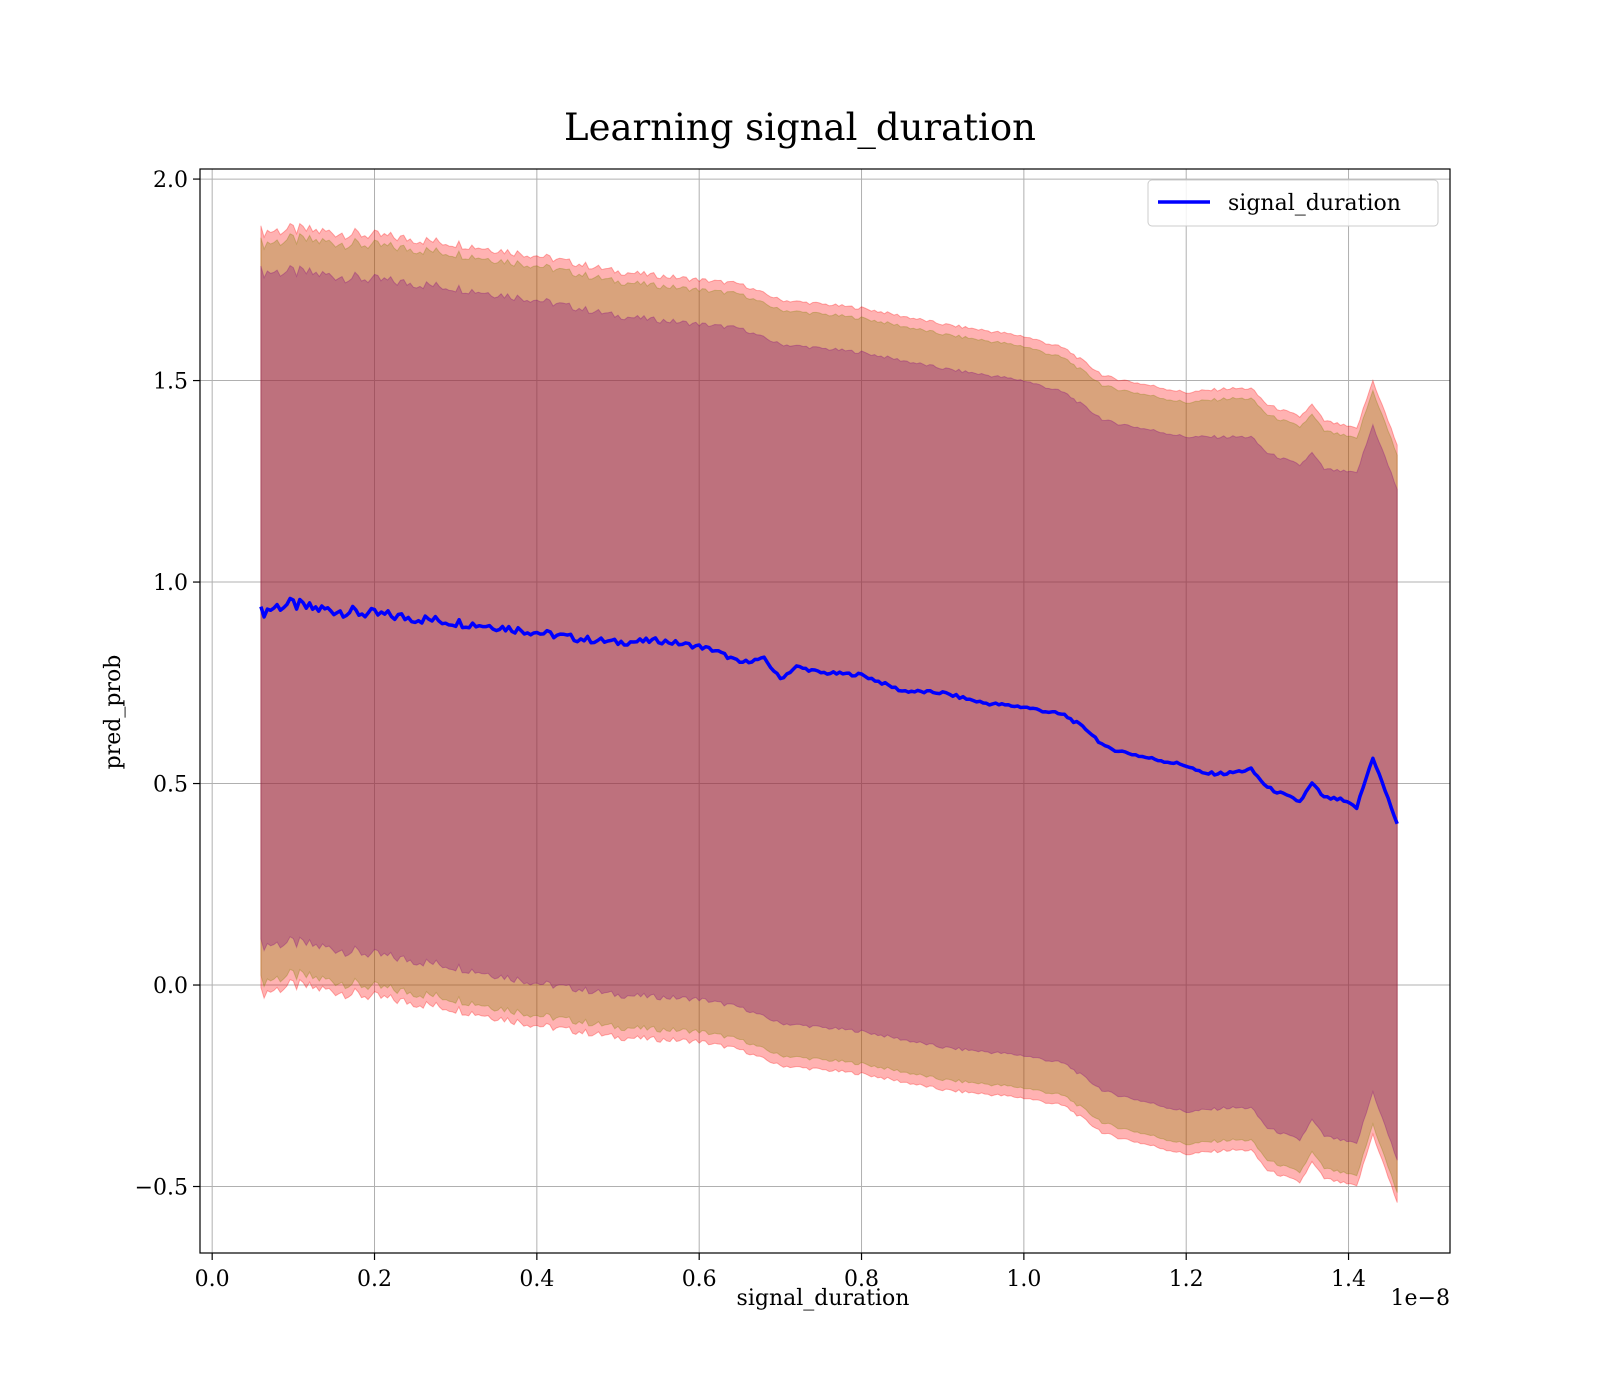  Describe the element at coordinates (170, 382) in the screenshot. I see `y-tick-label: 1.5` at that location.